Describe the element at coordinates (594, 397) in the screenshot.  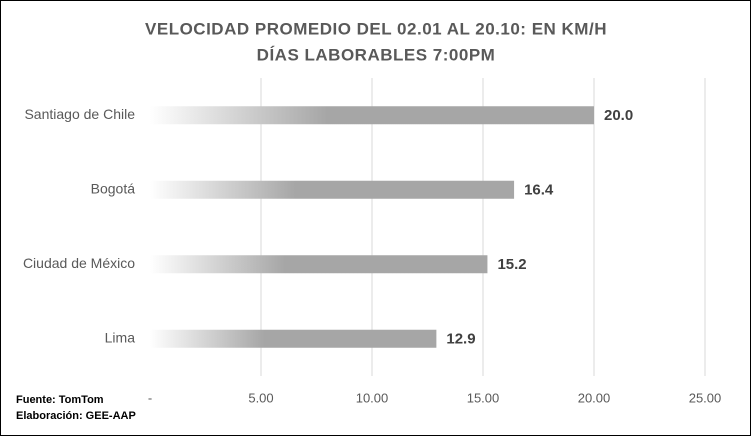
I see `x-tick-label: 20.00` at that location.